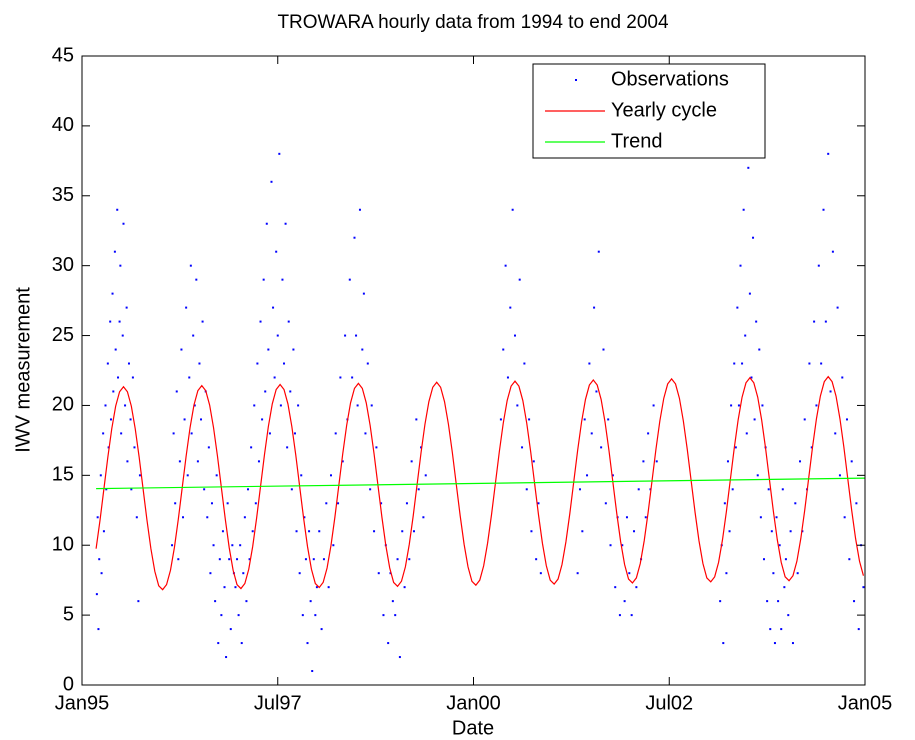 The image size is (915, 740). What do you see at coordinates (68, 614) in the screenshot?
I see `y-tick-label: 5` at bounding box center [68, 614].